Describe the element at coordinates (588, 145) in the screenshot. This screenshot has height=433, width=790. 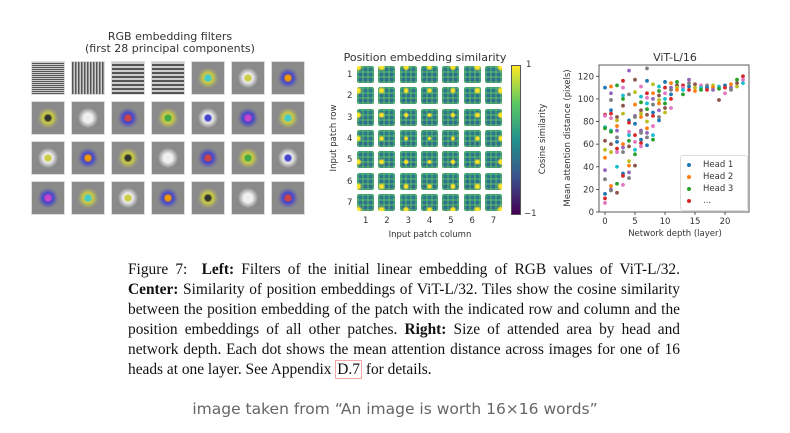
I see `y-tick-label: 60` at that location.